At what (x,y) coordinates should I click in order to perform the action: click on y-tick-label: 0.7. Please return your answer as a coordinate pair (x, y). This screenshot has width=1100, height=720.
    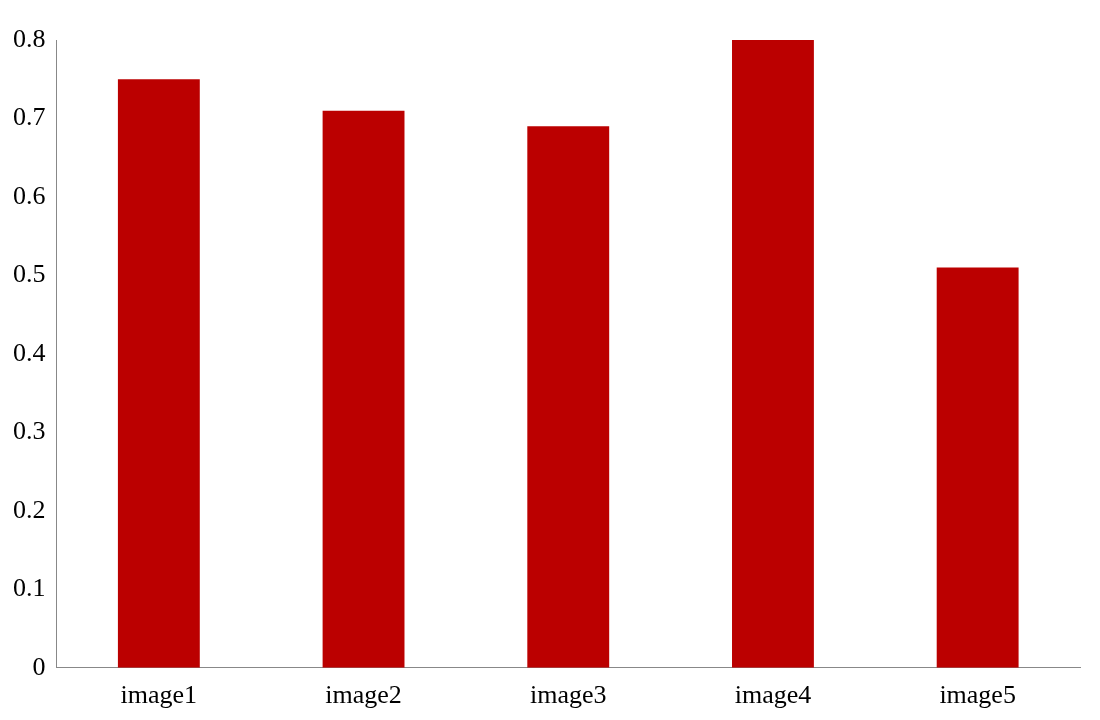
    Looking at the image, I should click on (29, 117).